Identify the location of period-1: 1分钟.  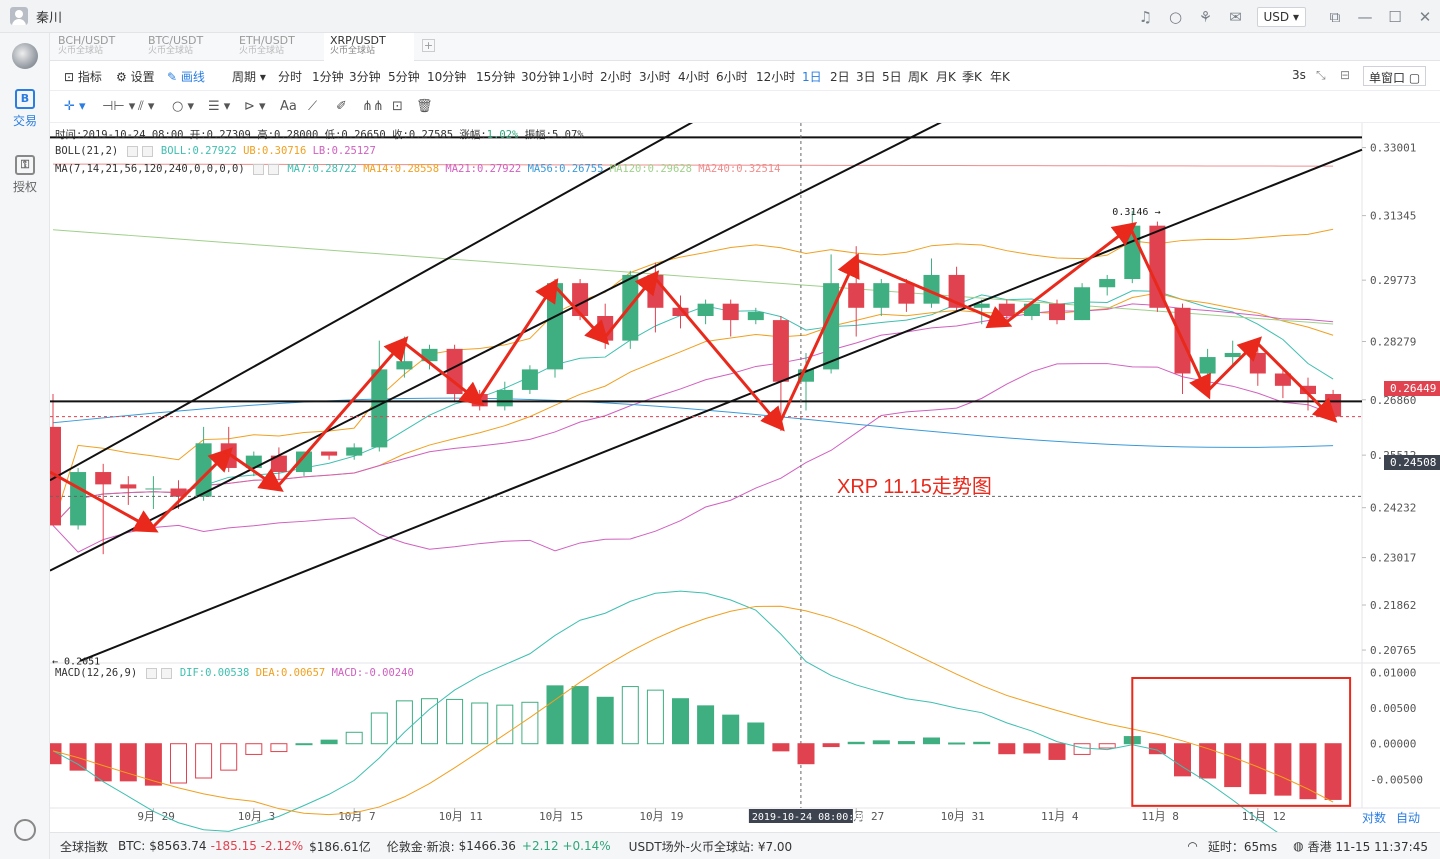
(328, 77).